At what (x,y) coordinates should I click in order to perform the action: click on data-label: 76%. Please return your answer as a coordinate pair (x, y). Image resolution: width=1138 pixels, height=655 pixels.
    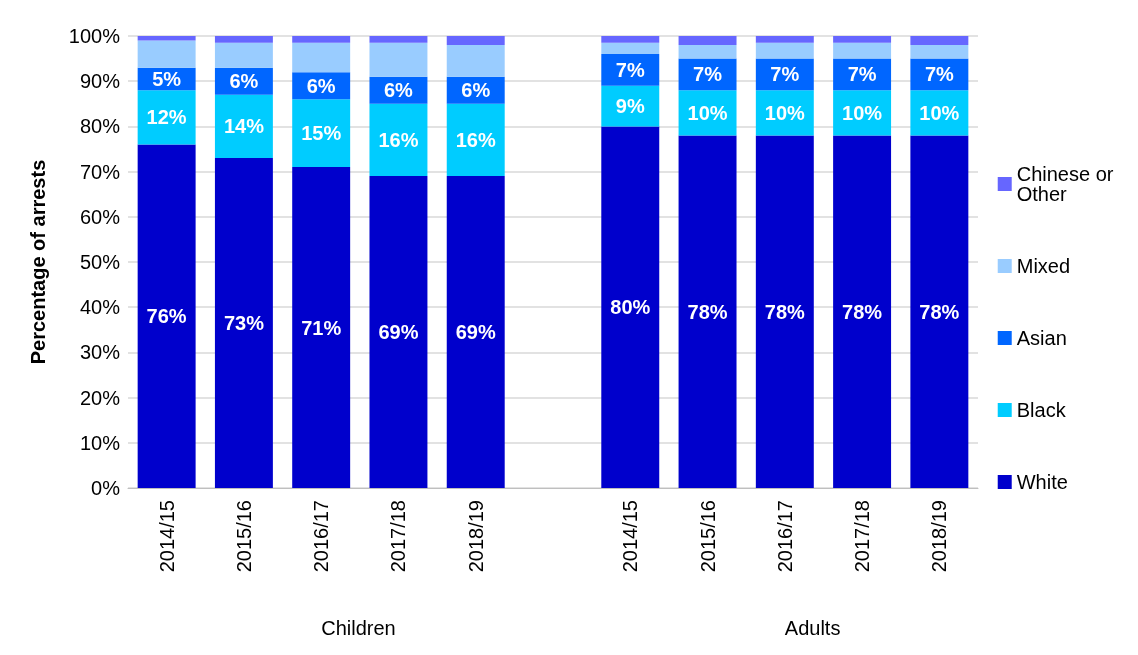
    Looking at the image, I should click on (166, 316).